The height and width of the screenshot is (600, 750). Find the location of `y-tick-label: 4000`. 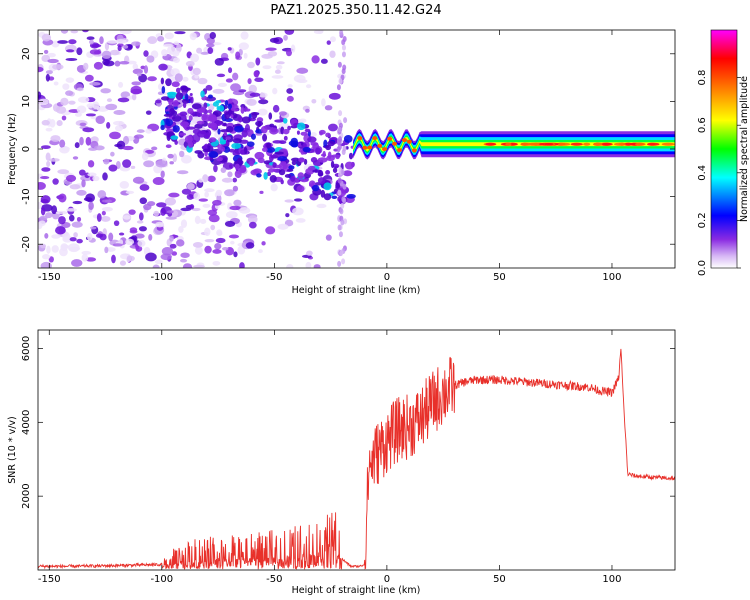

y-tick-label: 4000 is located at coordinates (26, 422).